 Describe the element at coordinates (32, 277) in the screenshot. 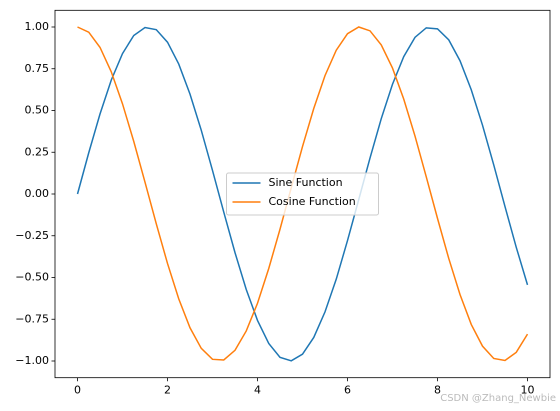

I see `y-tick-label: −0.50` at that location.